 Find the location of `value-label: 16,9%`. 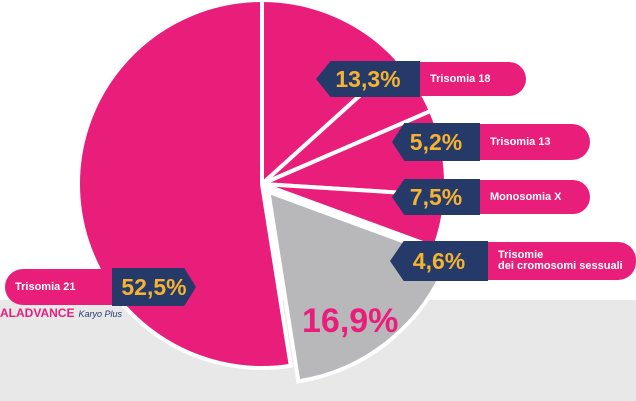

value-label: 16,9% is located at coordinates (350, 321).